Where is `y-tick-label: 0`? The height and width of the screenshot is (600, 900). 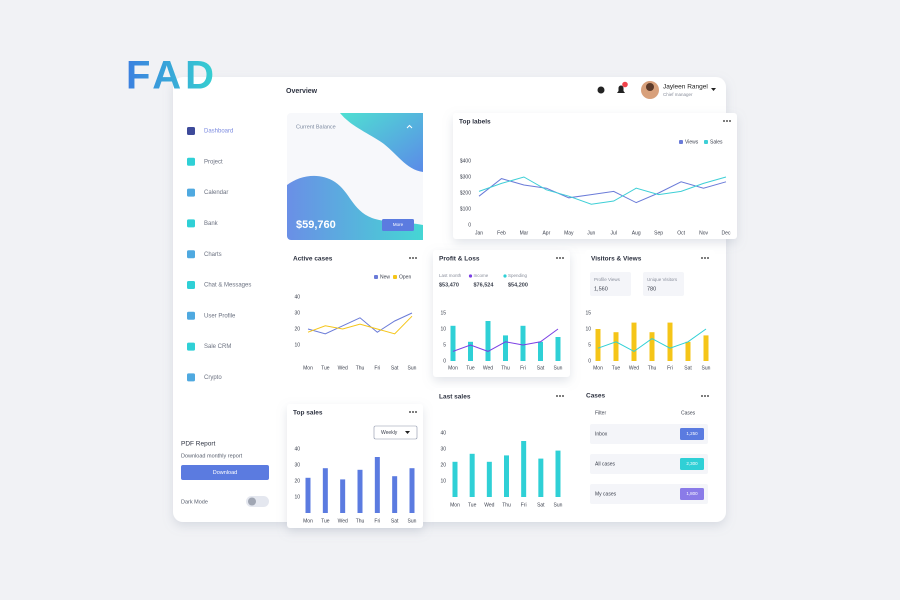 y-tick-label: 0 is located at coordinates (444, 361).